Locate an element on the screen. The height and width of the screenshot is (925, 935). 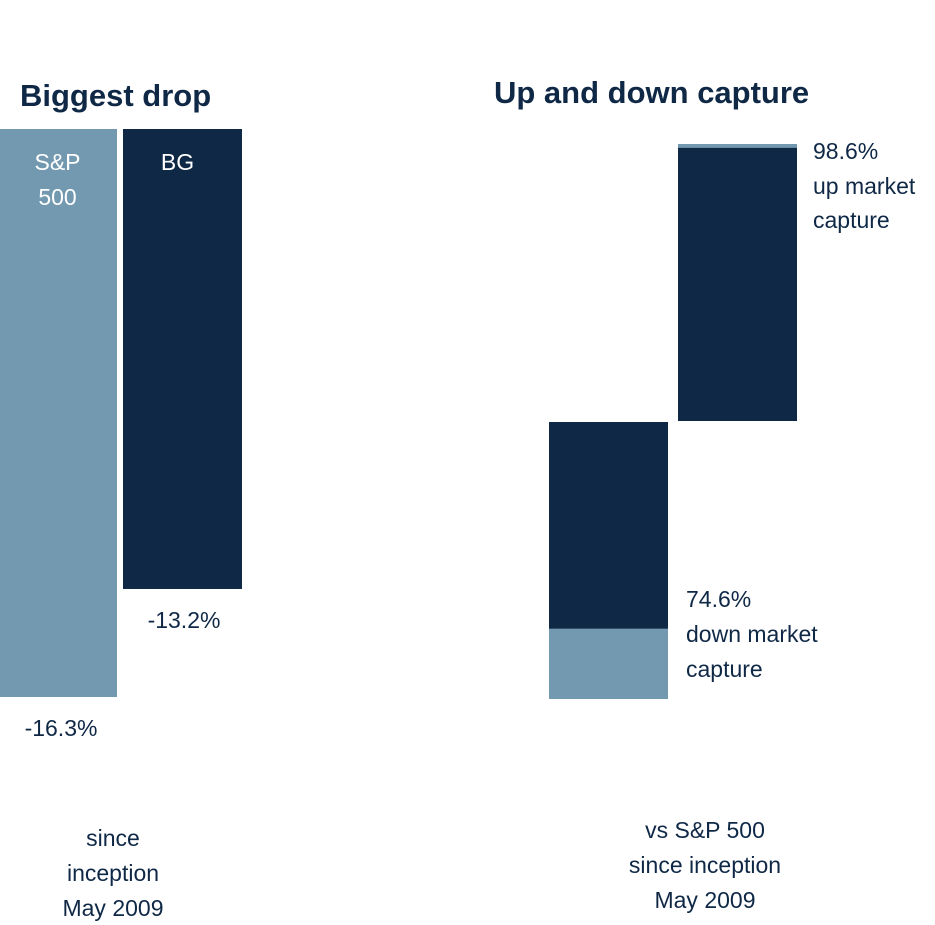
biggest-drop-note-line3: May 2009 is located at coordinates (112, 908).